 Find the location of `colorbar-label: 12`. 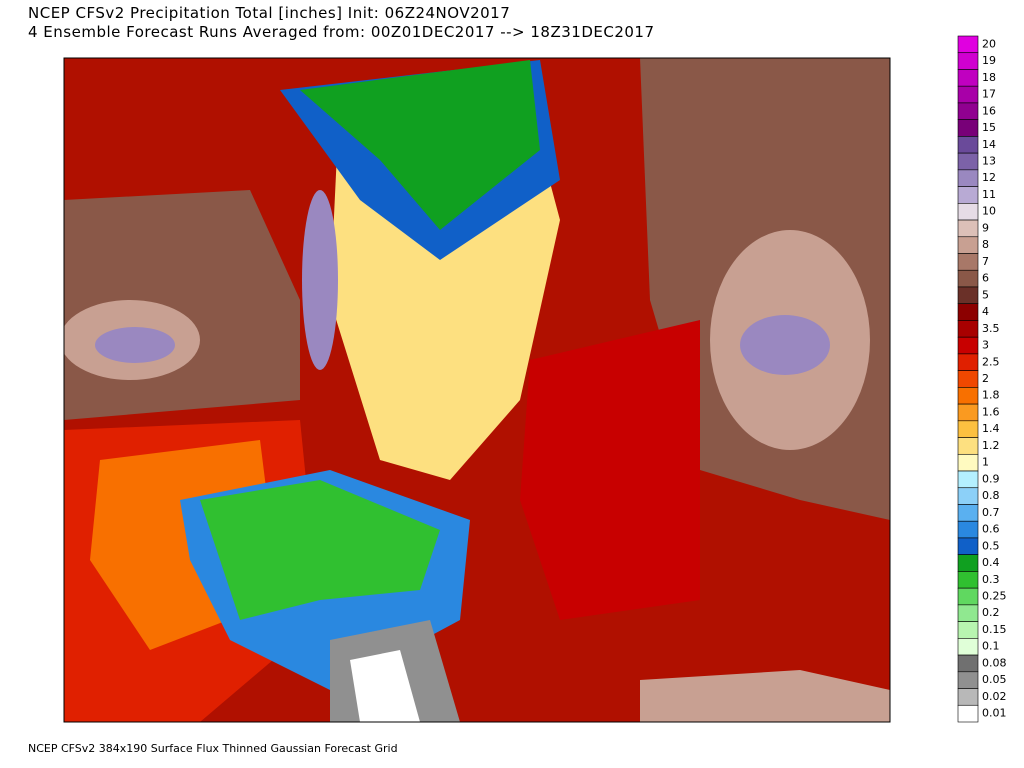

colorbar-label: 12 is located at coordinates (989, 177).